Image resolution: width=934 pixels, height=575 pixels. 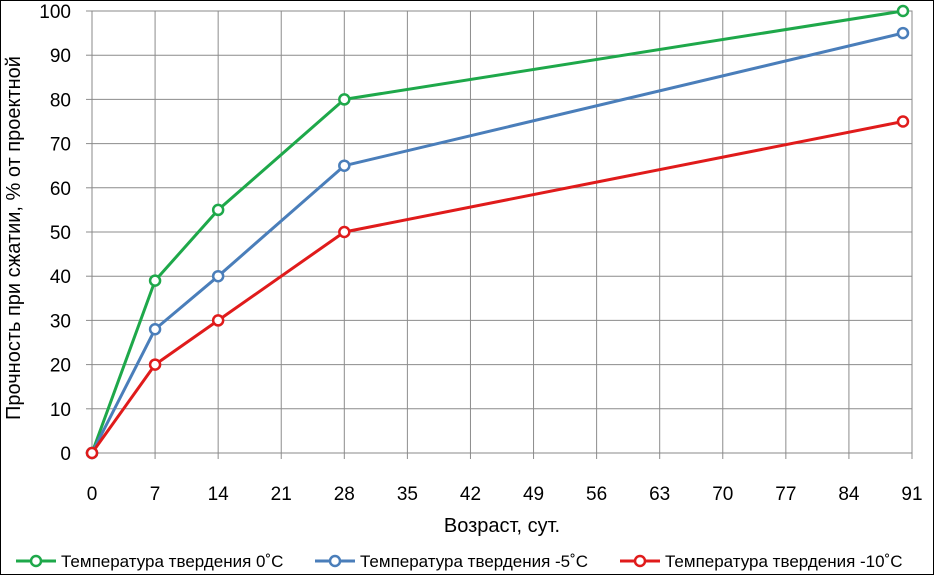 What do you see at coordinates (155, 494) in the screenshot?
I see `x-tick-label: 7` at bounding box center [155, 494].